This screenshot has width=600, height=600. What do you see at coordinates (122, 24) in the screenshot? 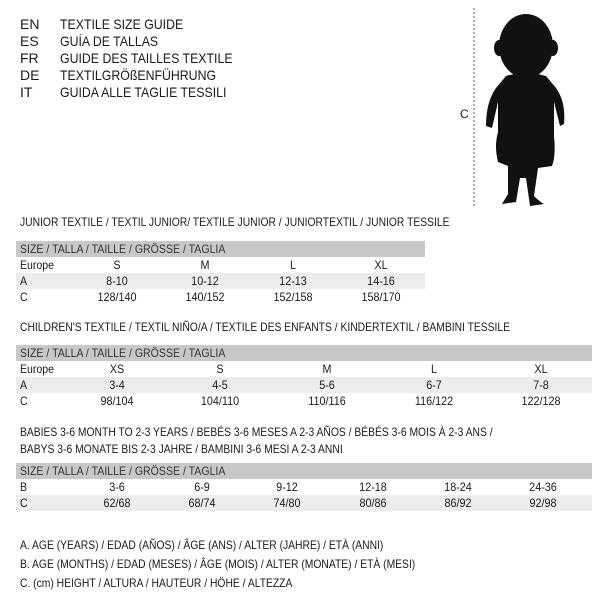
I see `title-en: TEXTILE SIZE GUIDE` at bounding box center [122, 24].